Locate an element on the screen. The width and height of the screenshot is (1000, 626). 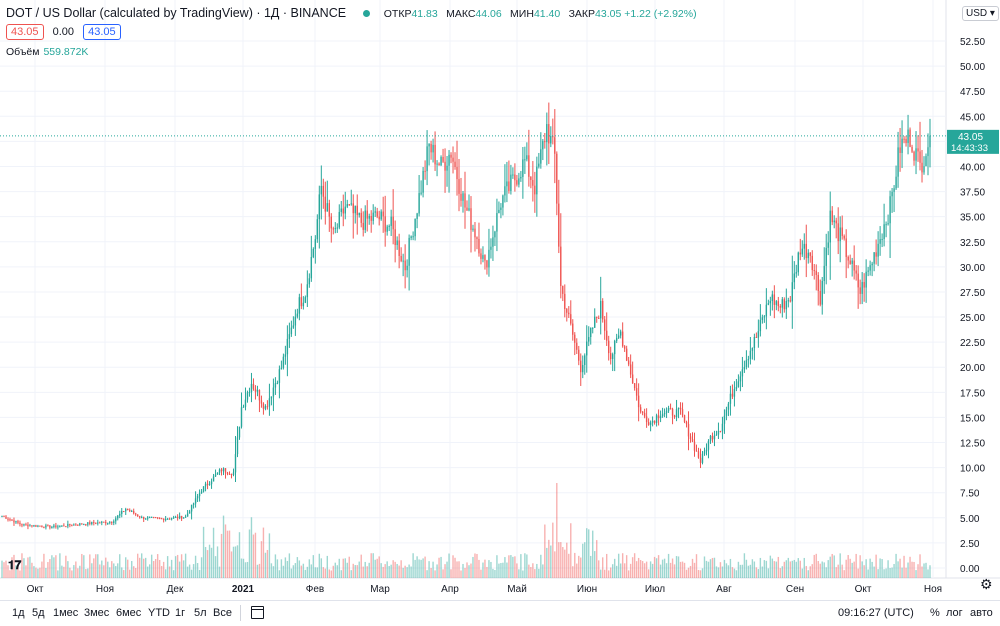
range-3m-button: 3мес is located at coordinates (97, 613).